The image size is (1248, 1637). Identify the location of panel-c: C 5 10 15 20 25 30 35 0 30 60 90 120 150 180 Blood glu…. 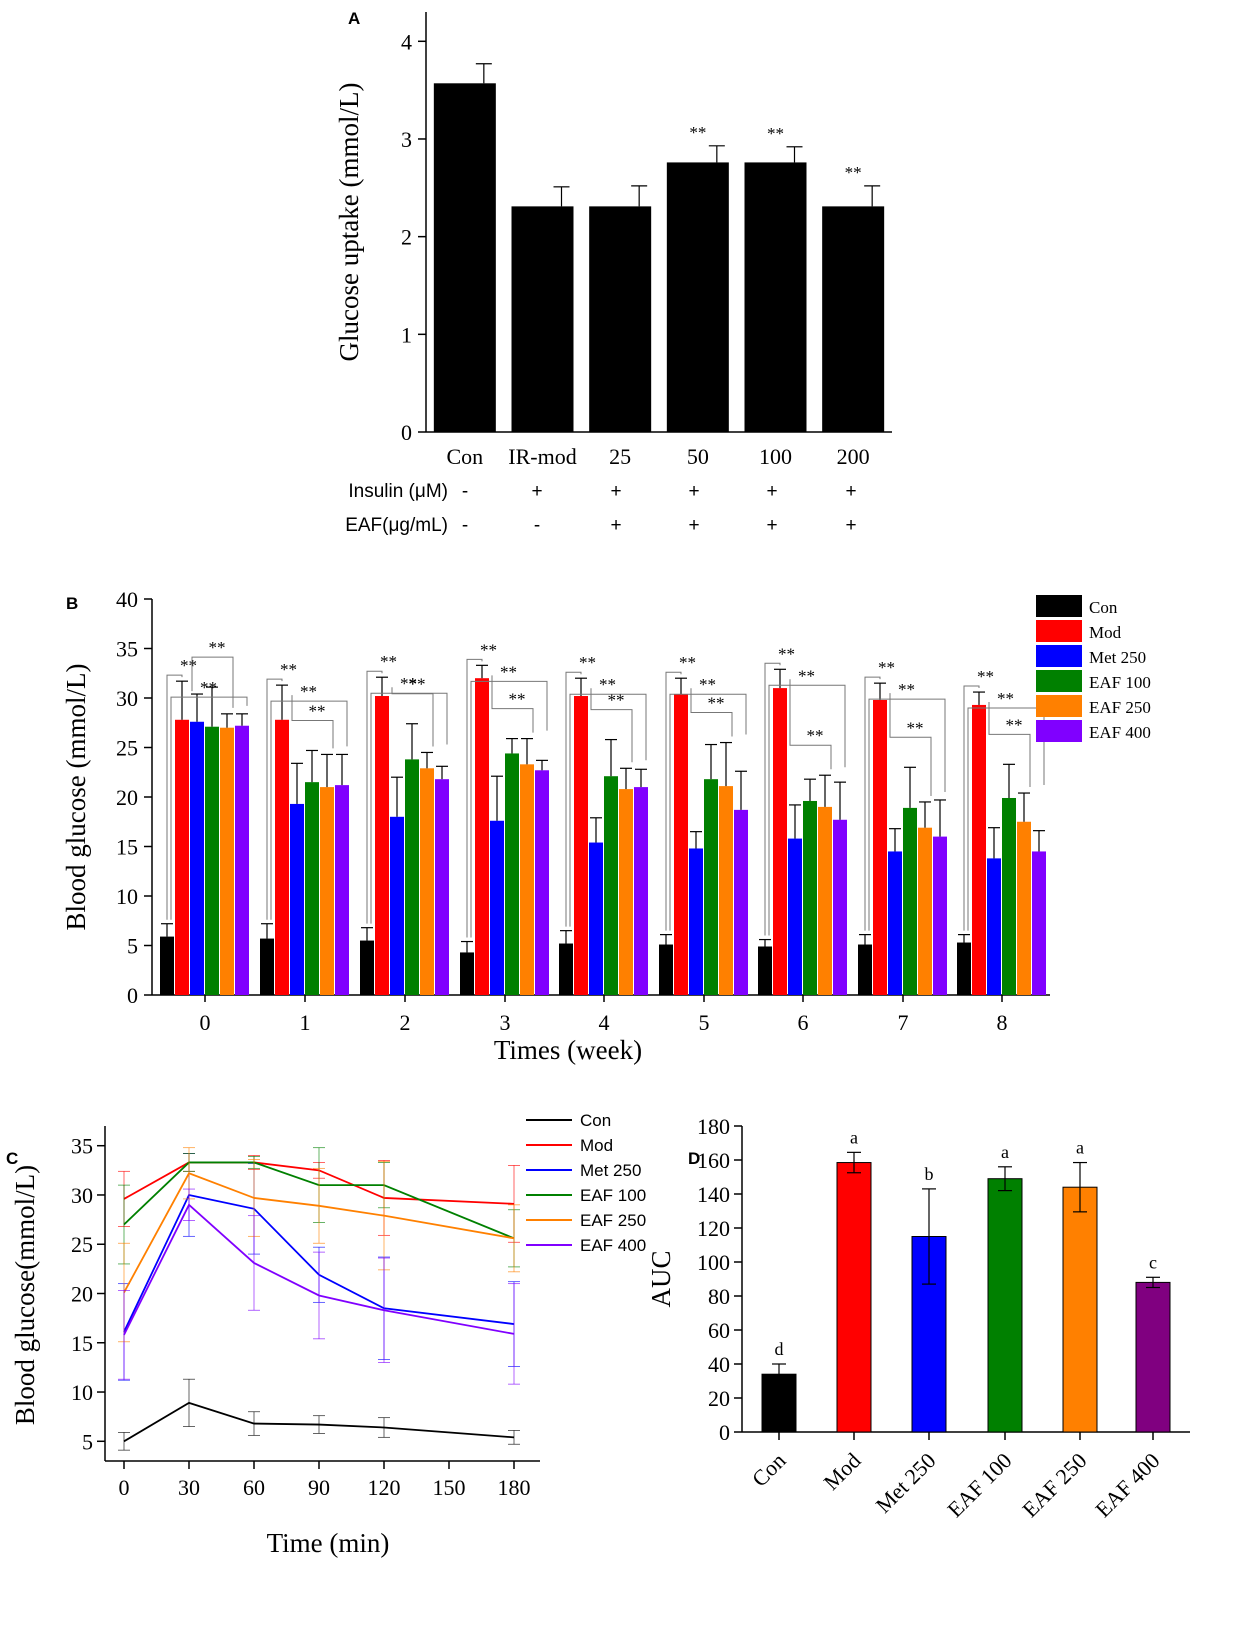
(326, 1334).